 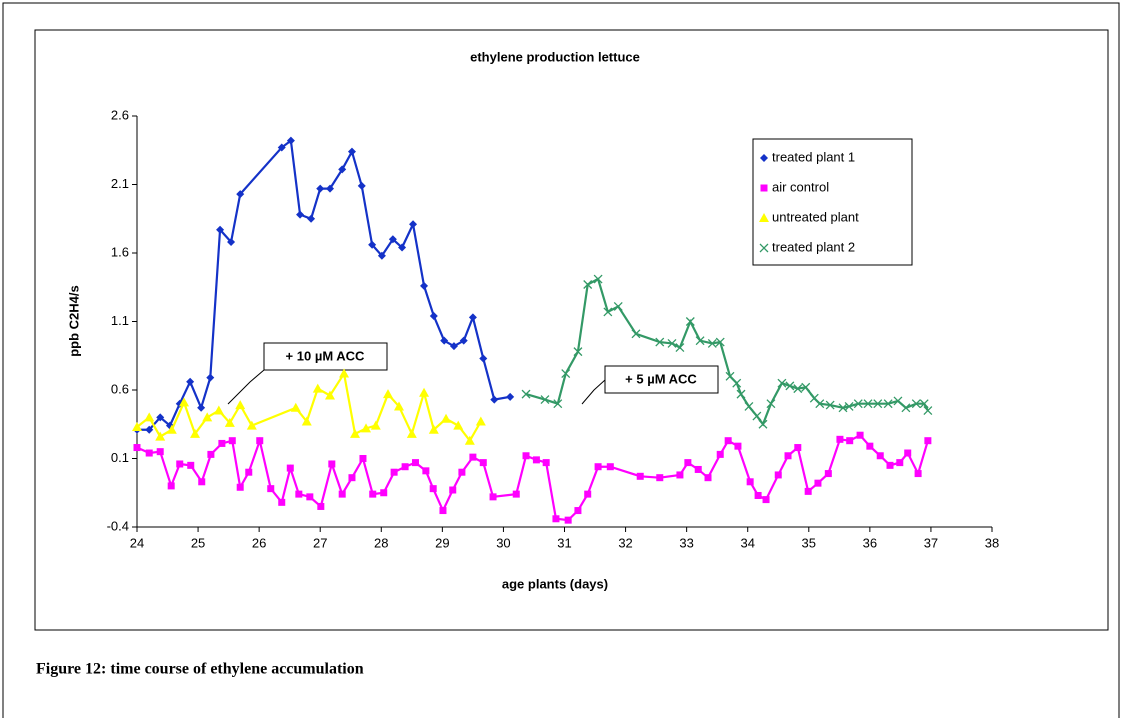 I want to click on legend-label: untreated plant, so click(x=815, y=216).